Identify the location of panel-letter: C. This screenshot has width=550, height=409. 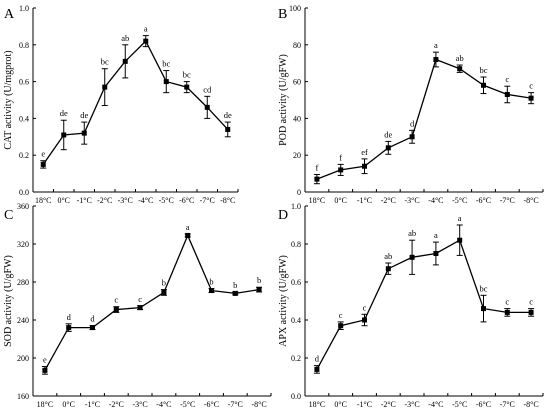
(8, 215).